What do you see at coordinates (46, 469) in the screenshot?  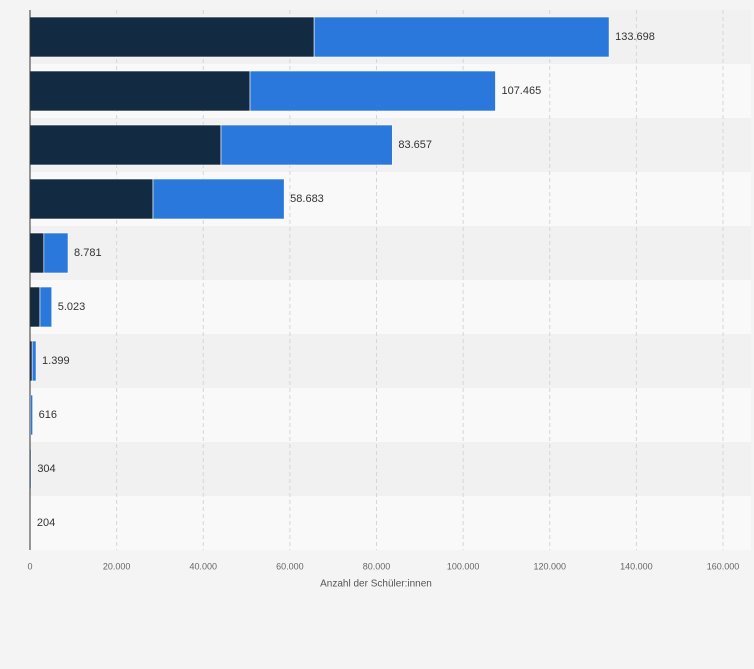 I see `total-label: 304` at bounding box center [46, 469].